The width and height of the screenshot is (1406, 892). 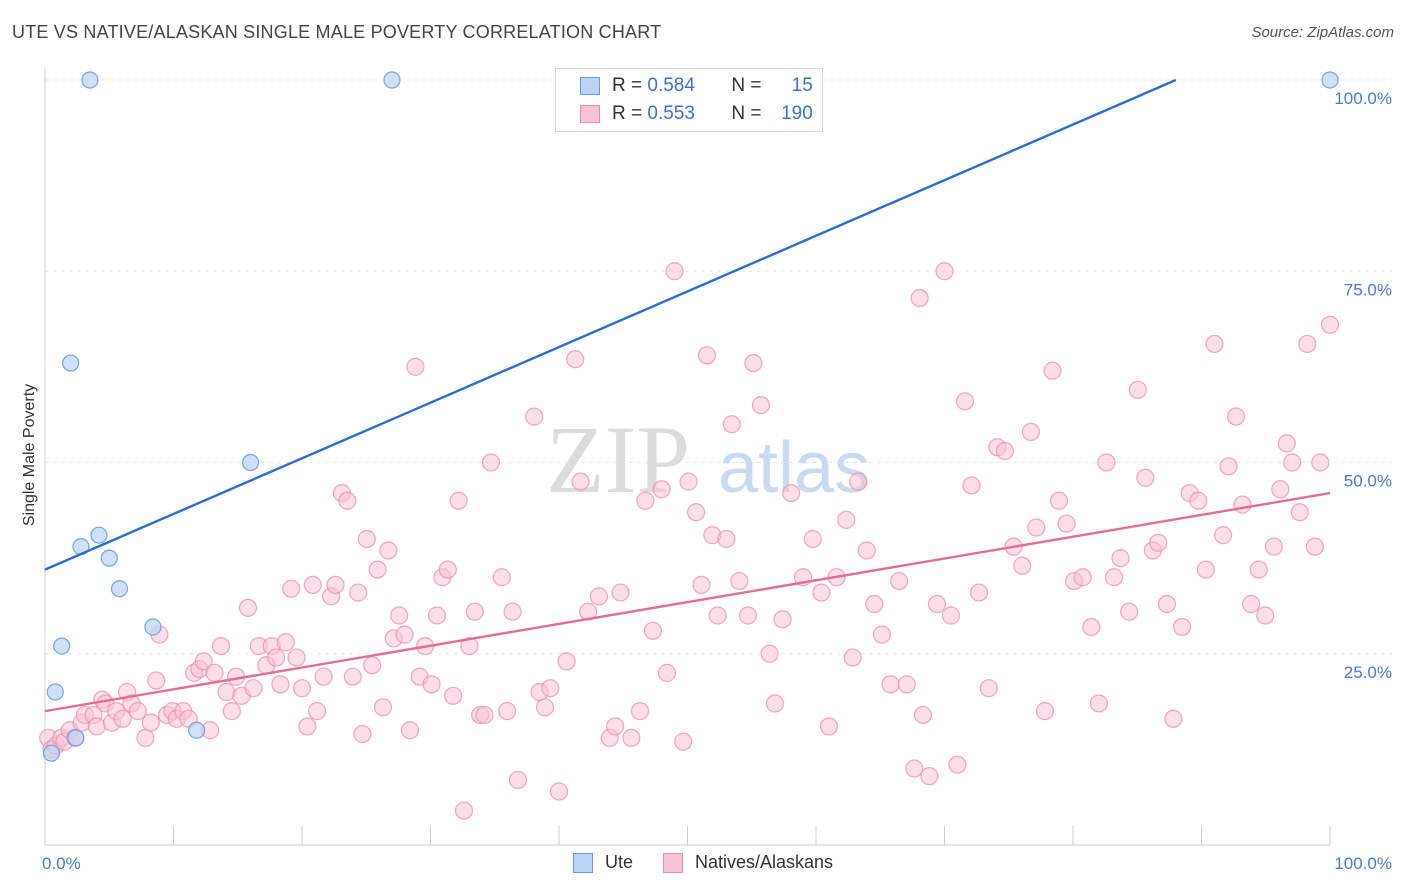 I want to click on x-tick-label: 0.0%, so click(x=61, y=863).